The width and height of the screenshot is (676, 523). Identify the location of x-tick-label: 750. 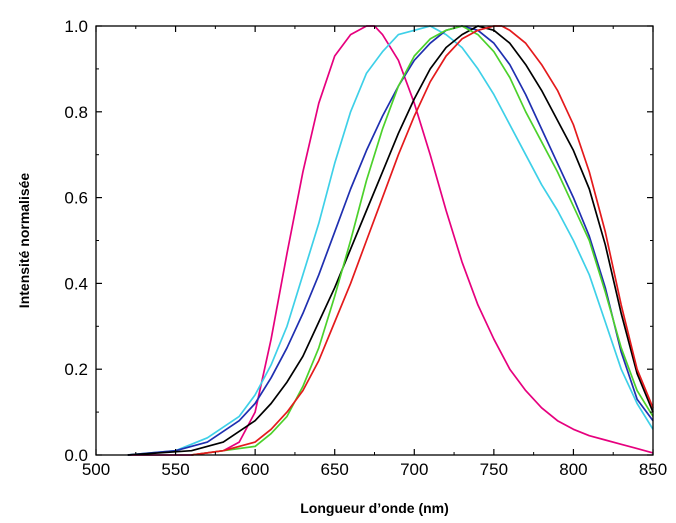
(494, 469).